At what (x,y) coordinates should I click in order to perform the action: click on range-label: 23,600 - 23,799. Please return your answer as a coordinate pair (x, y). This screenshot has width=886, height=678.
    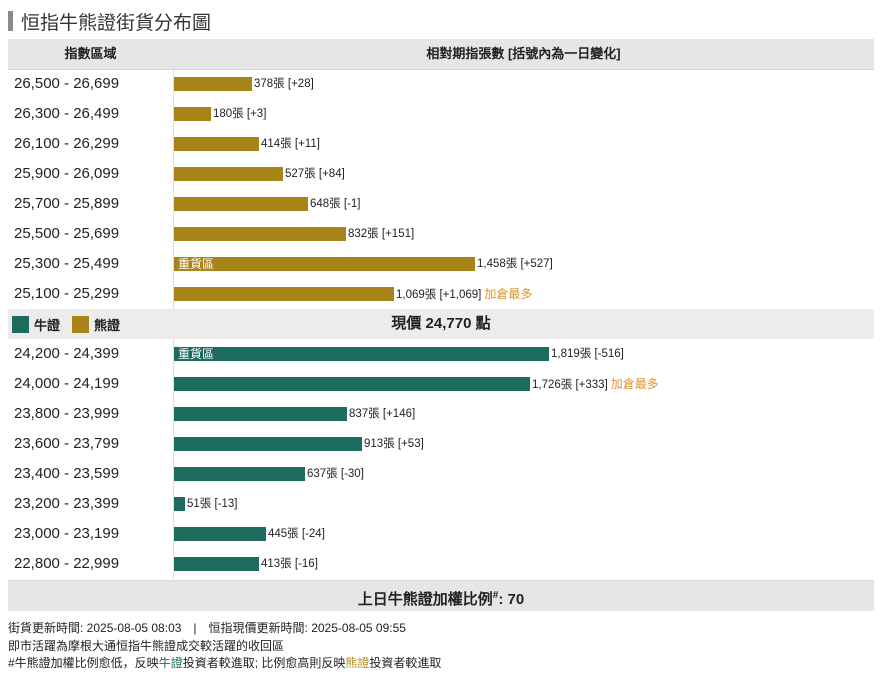
    Looking at the image, I should click on (67, 443).